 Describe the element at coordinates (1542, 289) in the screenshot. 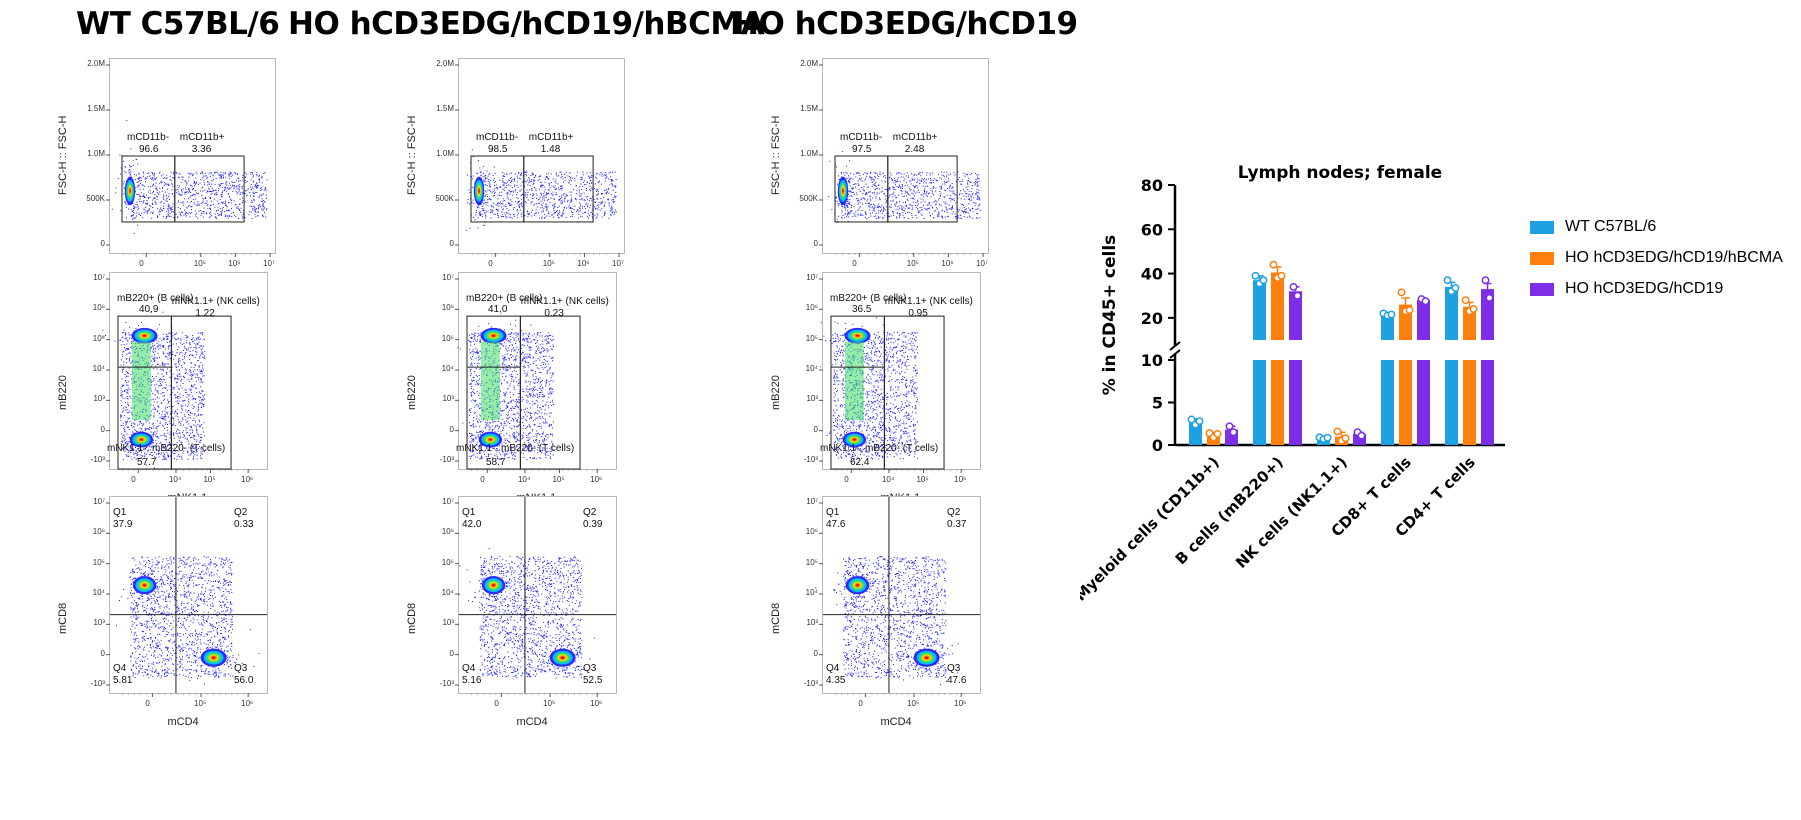

I see `legend-swatch-cd19` at that location.